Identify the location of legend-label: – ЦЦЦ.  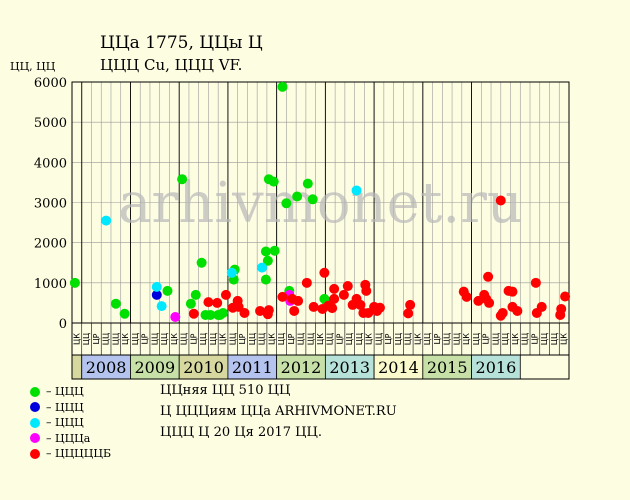
(65, 423).